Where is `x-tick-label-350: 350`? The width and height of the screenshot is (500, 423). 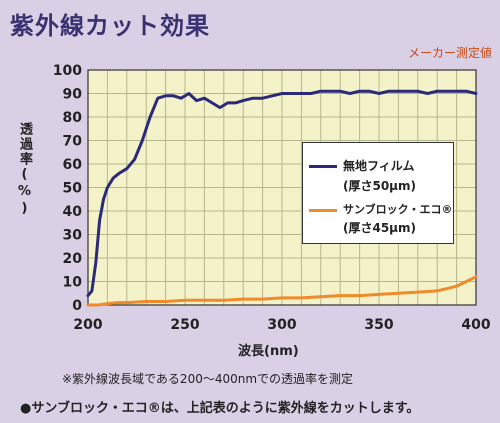
x-tick-label-350: 350 is located at coordinates (378, 325).